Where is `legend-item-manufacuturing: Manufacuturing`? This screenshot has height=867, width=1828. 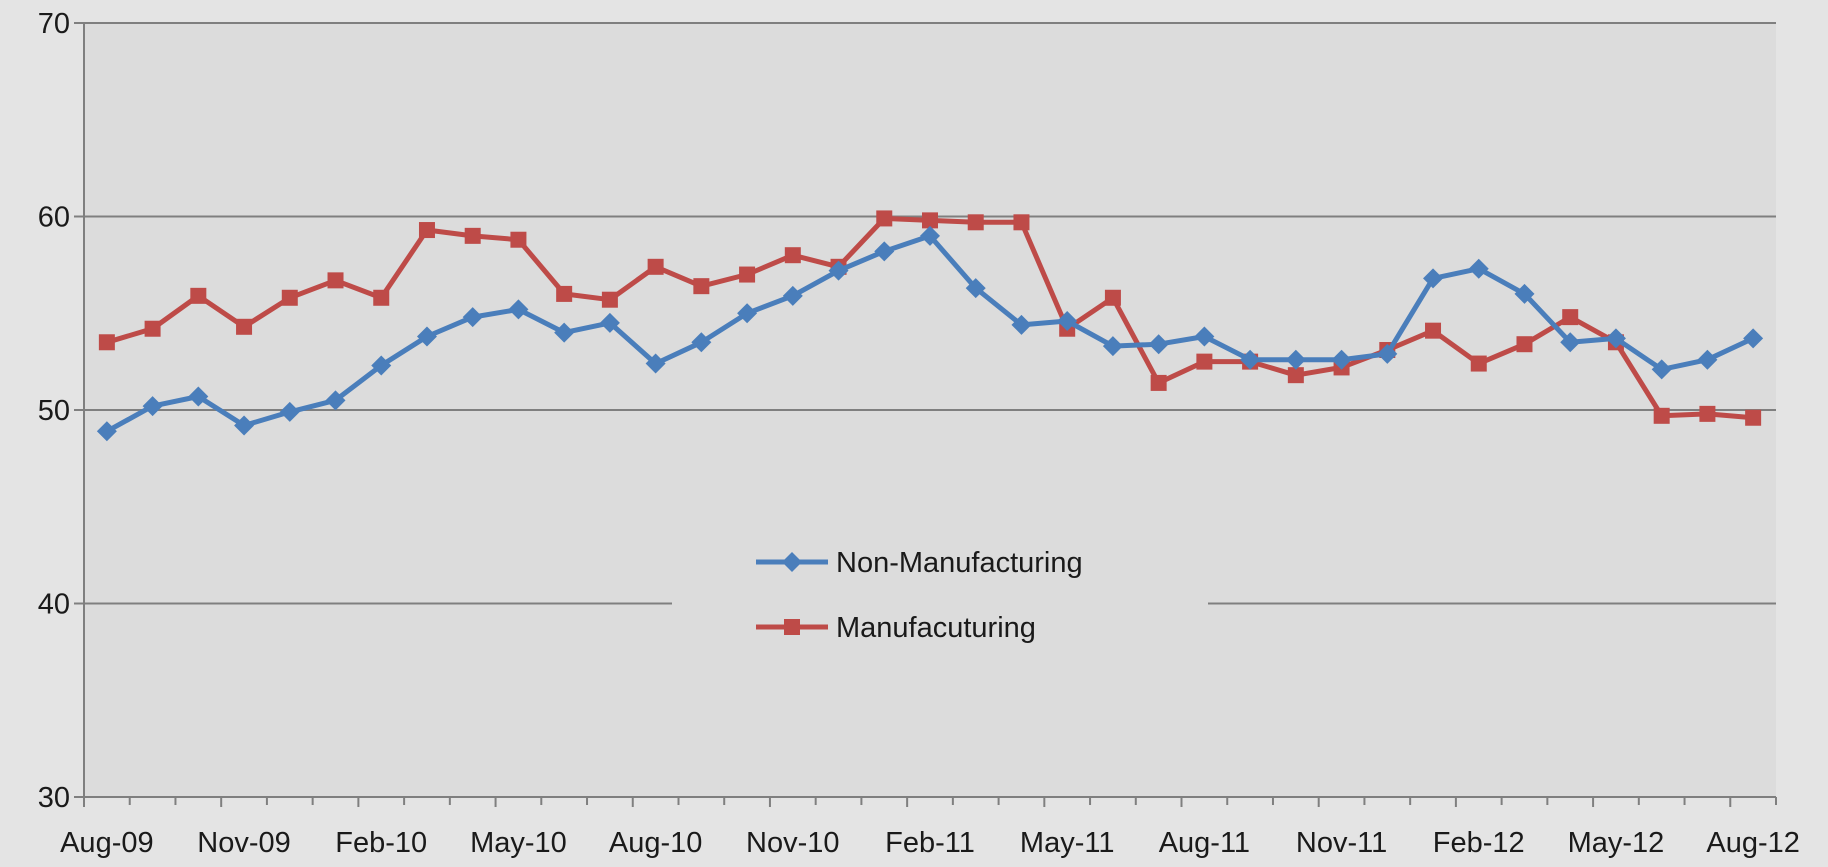
legend-item-manufacuturing: Manufacuturing is located at coordinates (896, 628).